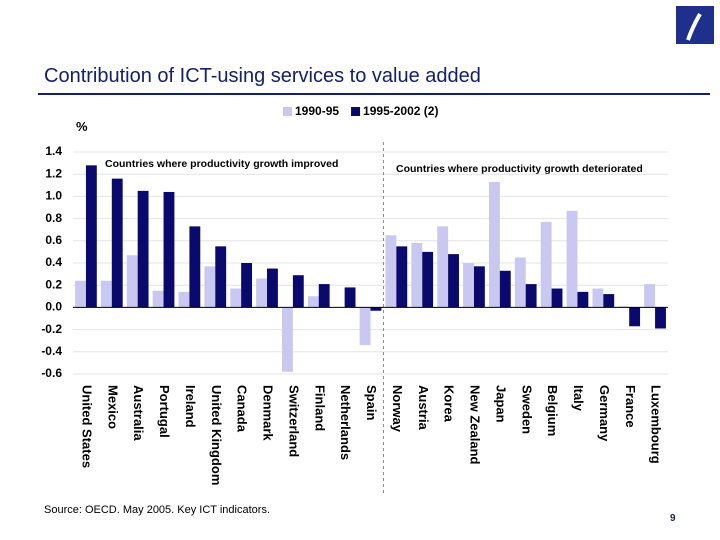 This screenshot has height=540, width=720. Describe the element at coordinates (53, 218) in the screenshot. I see `y-tick-label: 0.8` at that location.